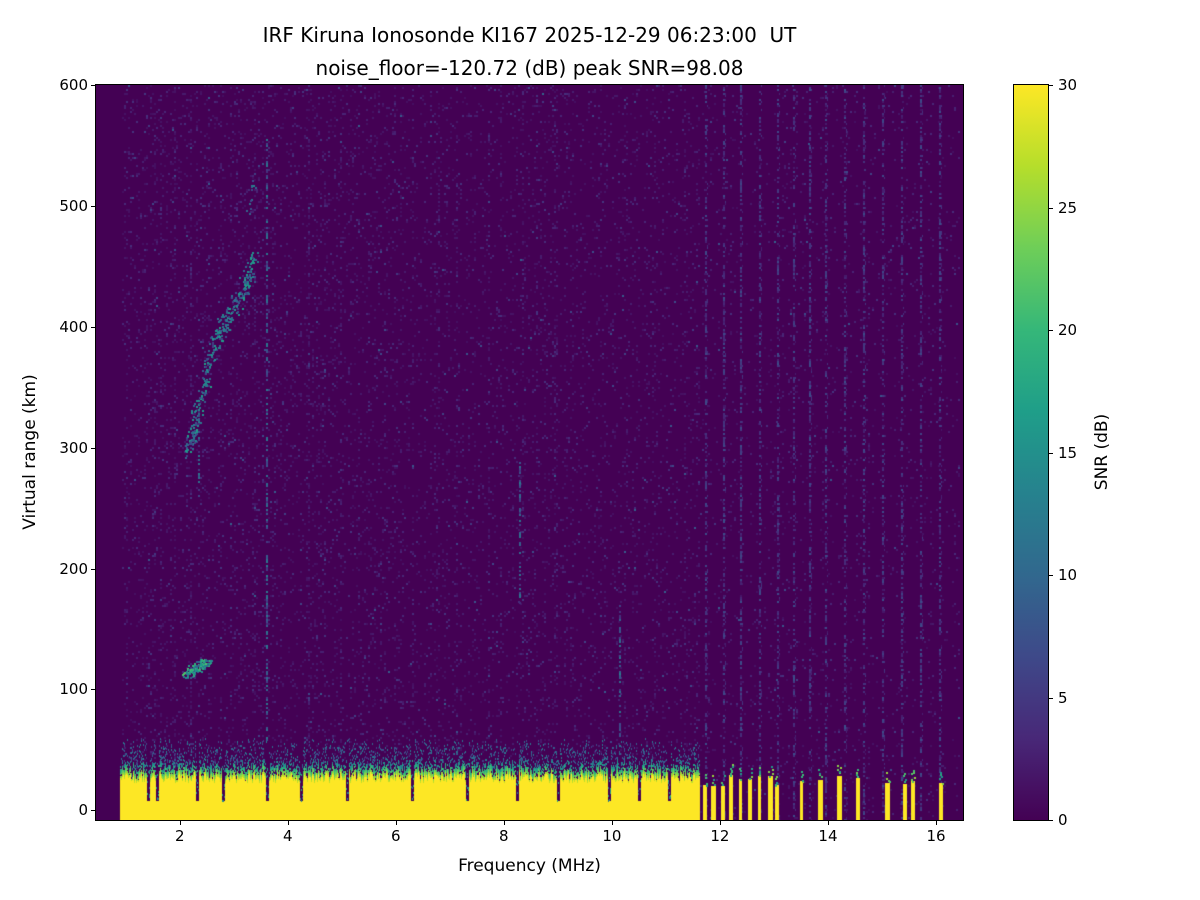 The width and height of the screenshot is (1200, 900). I want to click on y-tick-label: 400, so click(73, 326).